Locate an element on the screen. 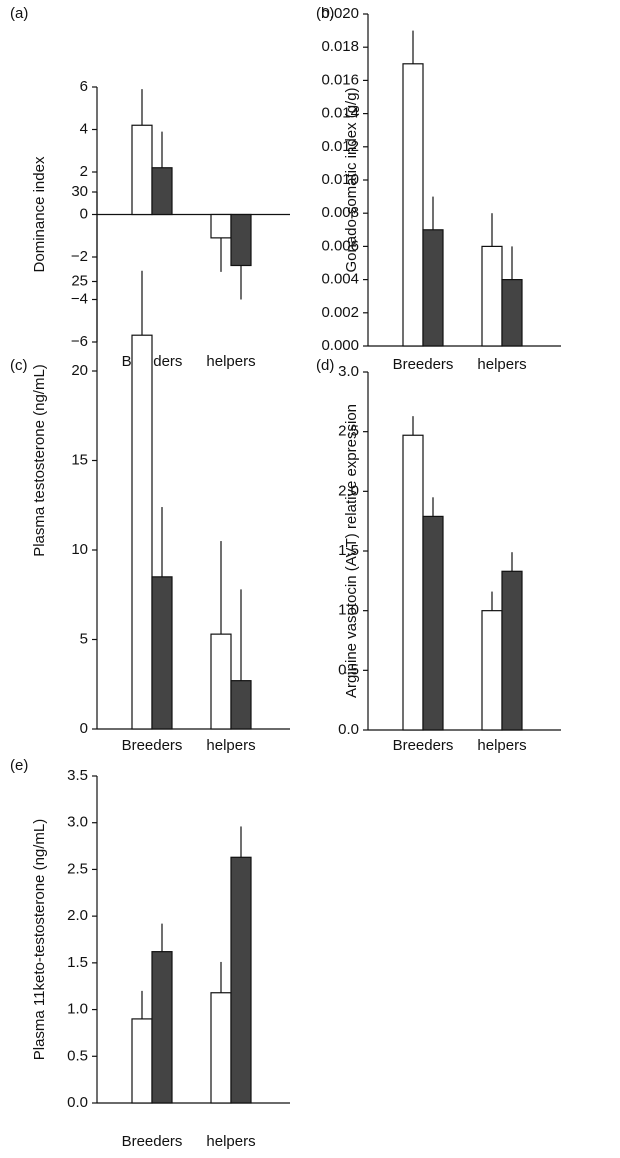 The width and height of the screenshot is (620, 1158). y-tick-label: 0.012 is located at coordinates (340, 146).